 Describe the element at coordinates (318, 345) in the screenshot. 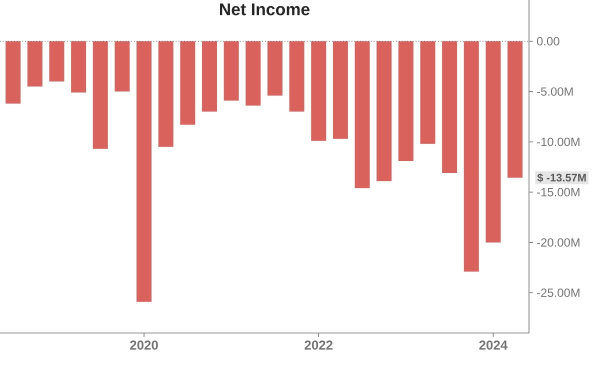

I see `x-tick-label: 2022` at that location.